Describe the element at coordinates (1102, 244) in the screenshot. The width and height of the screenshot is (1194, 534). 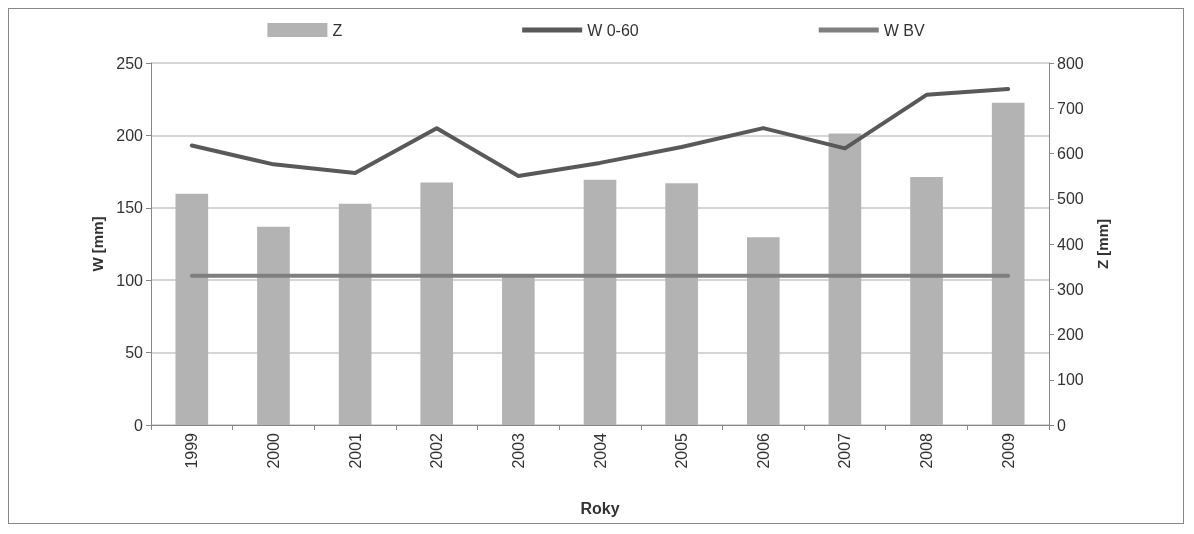
I see `y2-axis-title: Z [mm]` at that location.